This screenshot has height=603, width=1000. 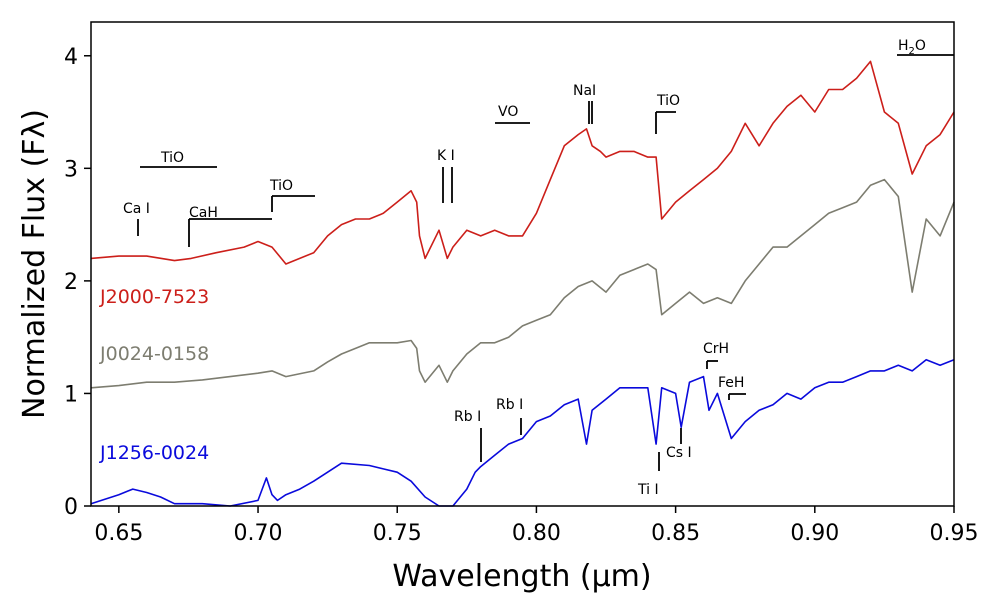 I want to click on annotation-na: NaI, so click(x=584, y=91).